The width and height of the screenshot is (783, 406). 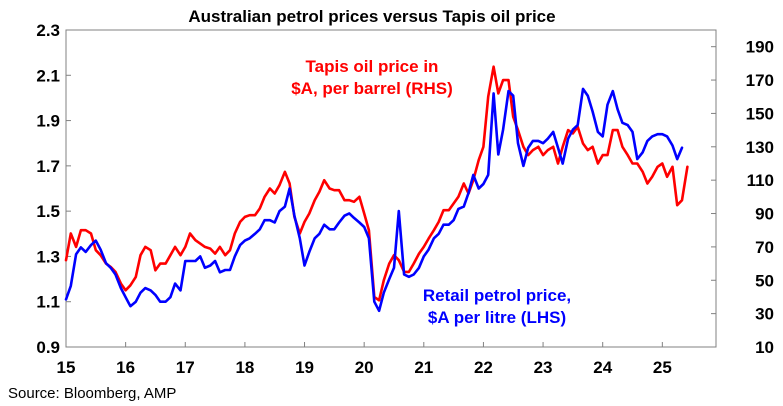 What do you see at coordinates (185, 367) in the screenshot?
I see `x-tick-label: 17` at bounding box center [185, 367].